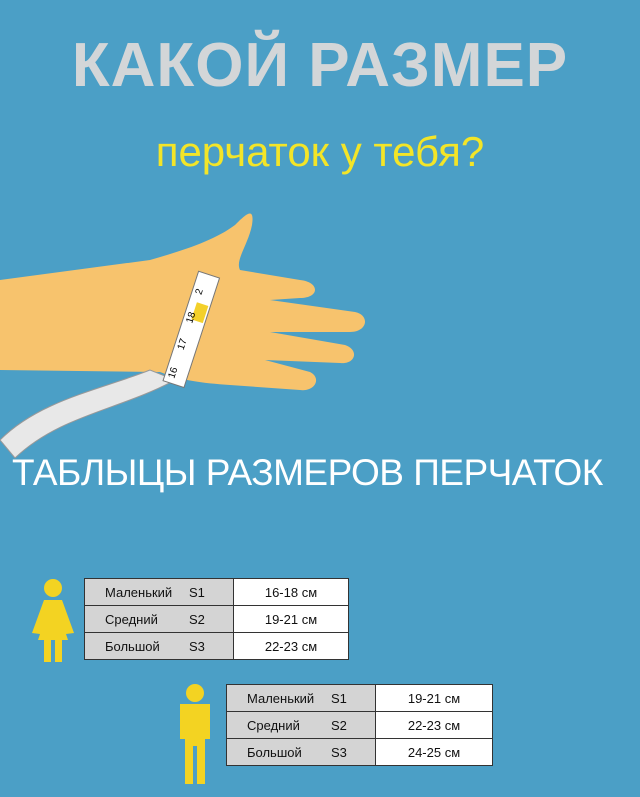  I want to click on subtitle: перчаток у тебя?, so click(320, 151).